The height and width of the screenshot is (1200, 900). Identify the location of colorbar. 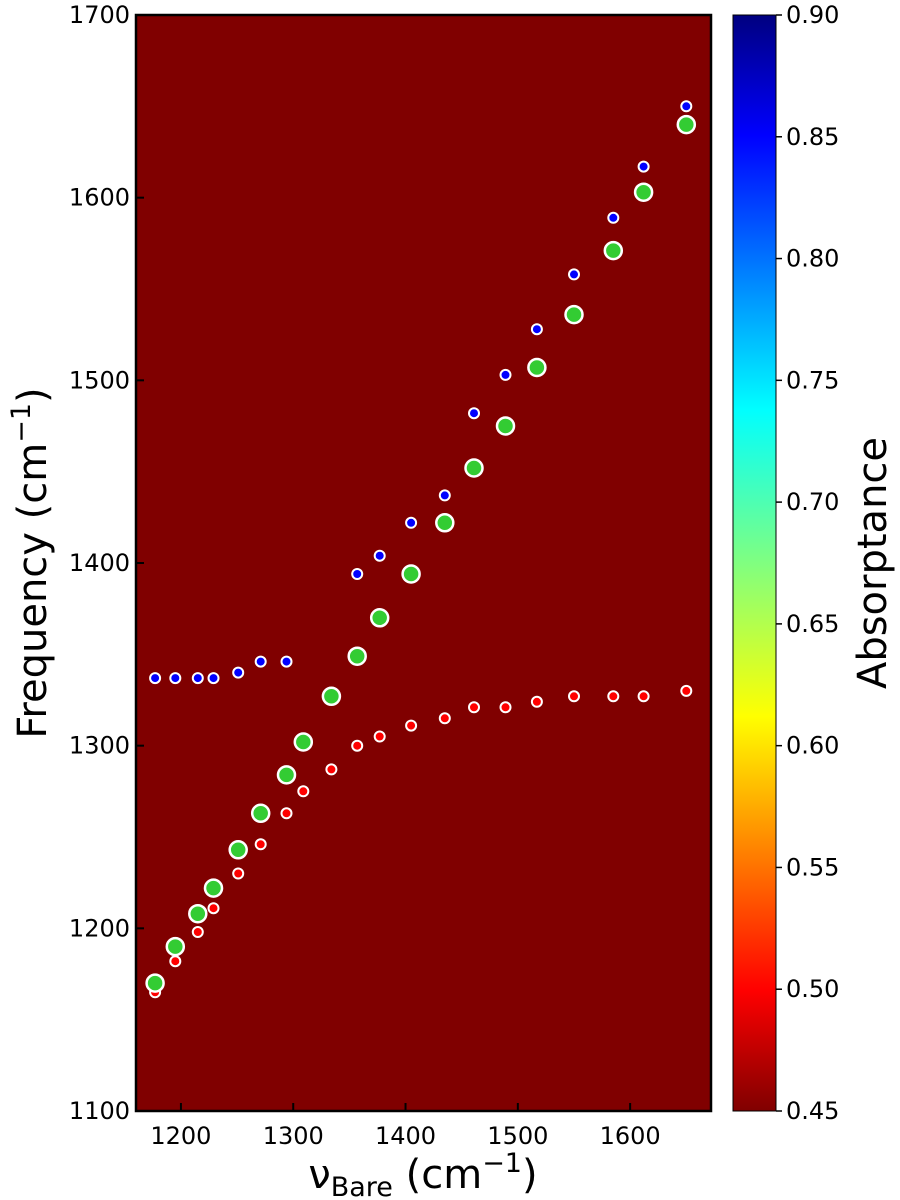
(754, 563).